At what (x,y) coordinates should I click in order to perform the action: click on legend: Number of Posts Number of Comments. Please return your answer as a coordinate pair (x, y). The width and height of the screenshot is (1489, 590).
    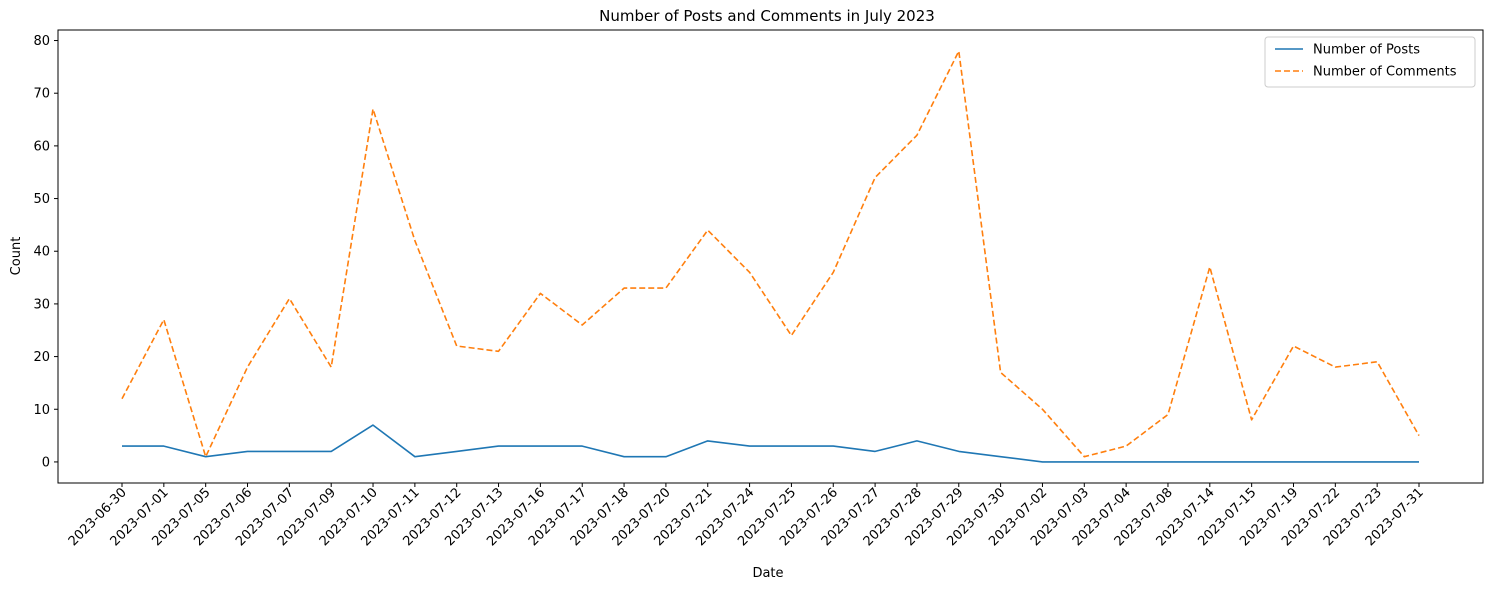
    Looking at the image, I should click on (1370, 62).